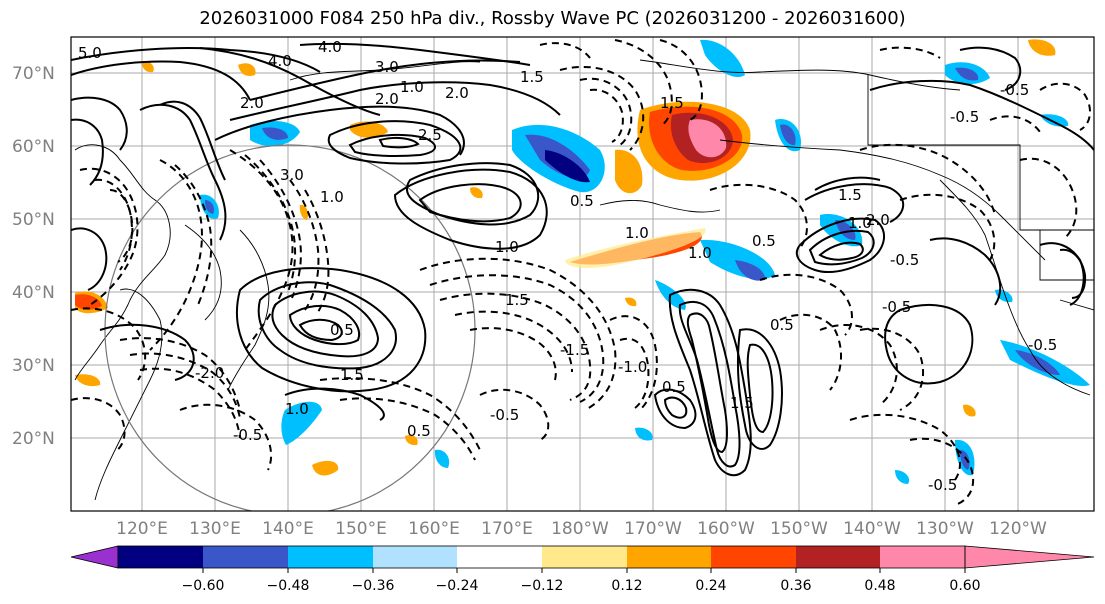 Image resolution: width=1105 pixels, height=604 pixels. What do you see at coordinates (142, 529) in the screenshot?
I see `lon-label: 120°E` at bounding box center [142, 529].